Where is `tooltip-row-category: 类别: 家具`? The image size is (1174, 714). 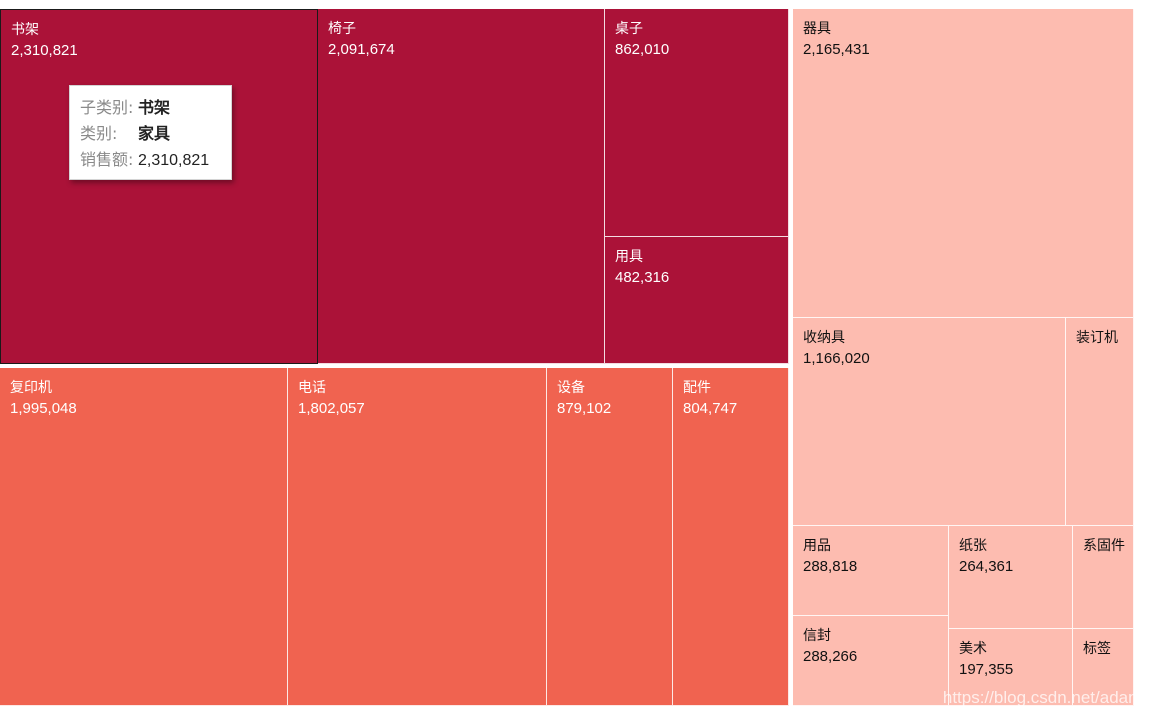
tooltip-row-category: 类别: 家具 is located at coordinates (155, 134).